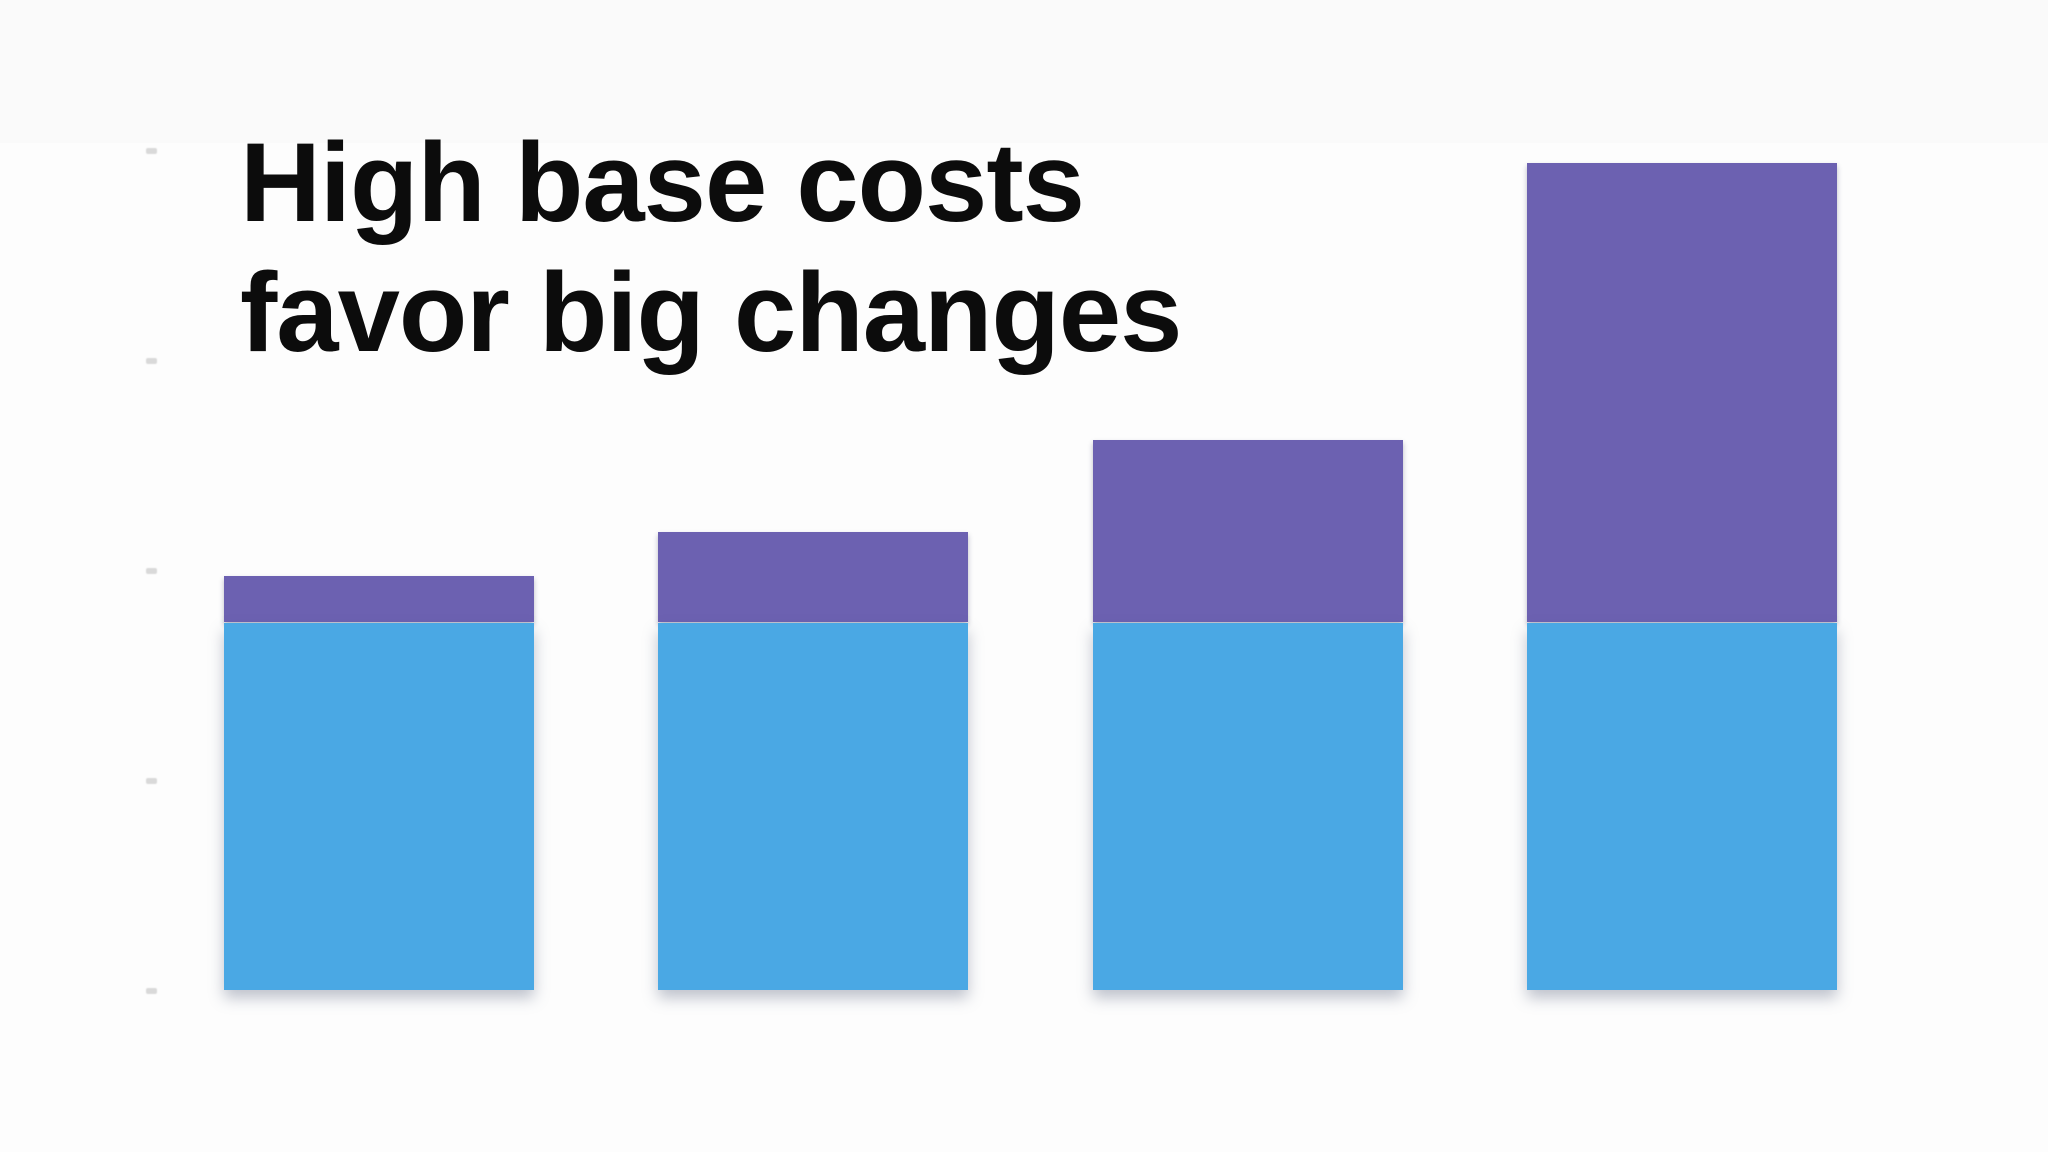 The width and height of the screenshot is (2048, 1152). What do you see at coordinates (813, 577) in the screenshot?
I see `bar-2-change-segment` at bounding box center [813, 577].